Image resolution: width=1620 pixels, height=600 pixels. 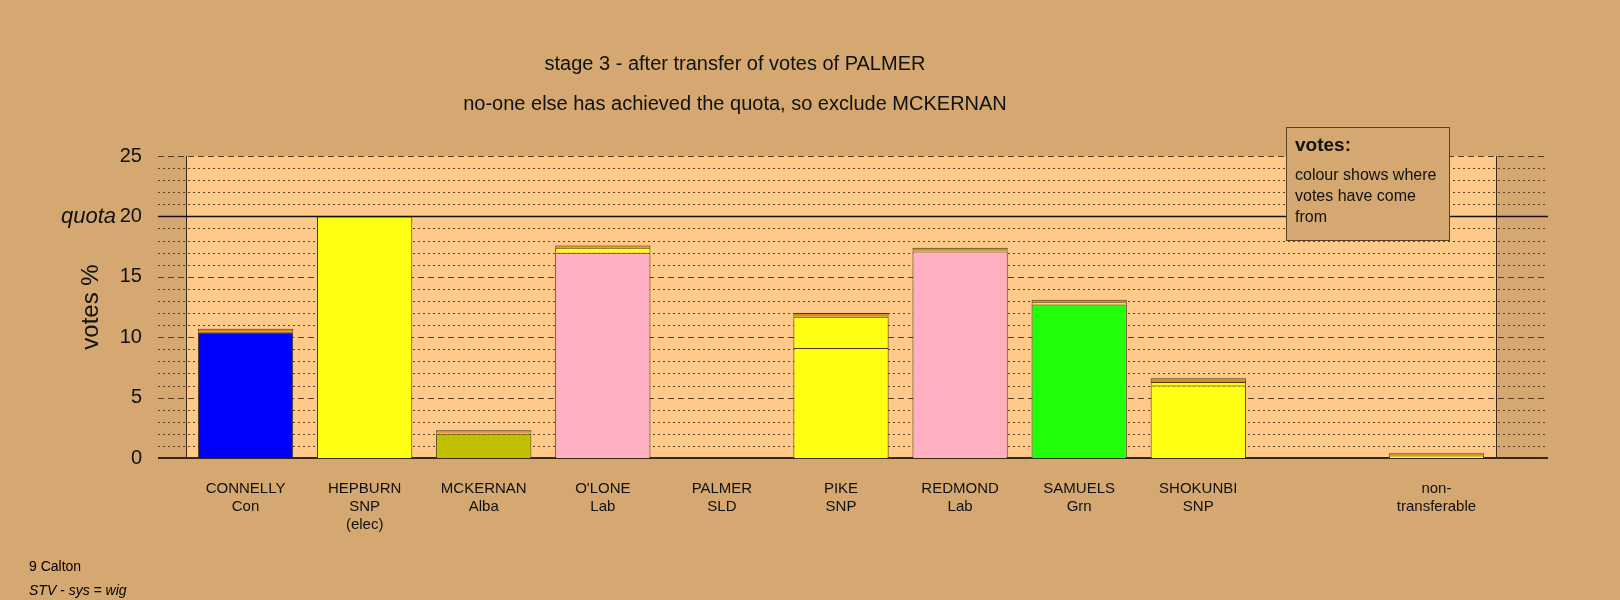 What do you see at coordinates (130, 335) in the screenshot?
I see `y-tick-label: 10` at bounding box center [130, 335].